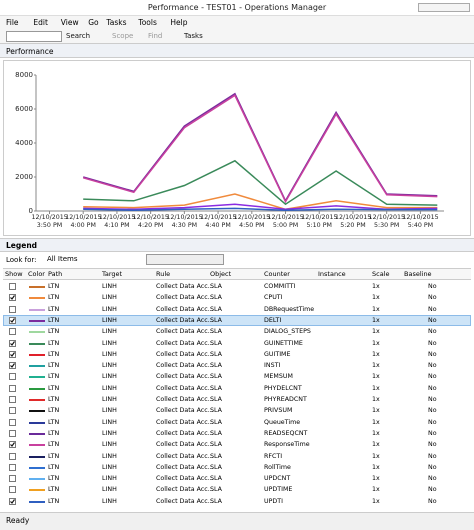 Image resolution: width=474 pixels, height=530 pixels. I want to click on menu-item: Help, so click(179, 22).